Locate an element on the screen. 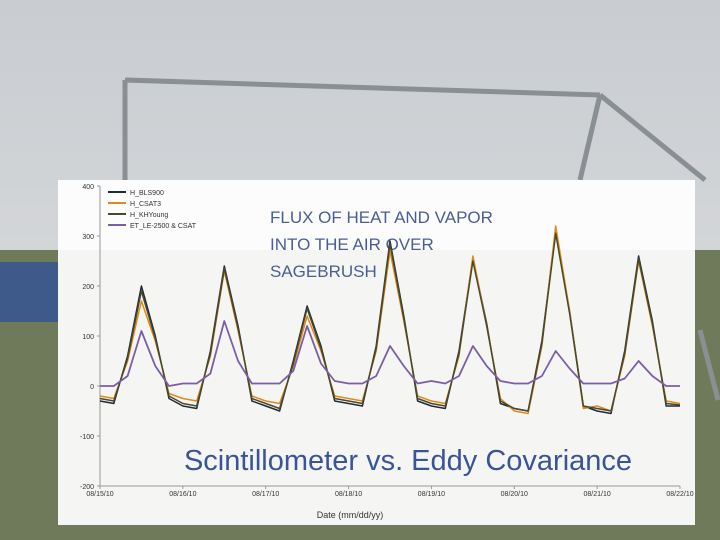  x-tick-label: 08/16/10 is located at coordinates (182, 494).